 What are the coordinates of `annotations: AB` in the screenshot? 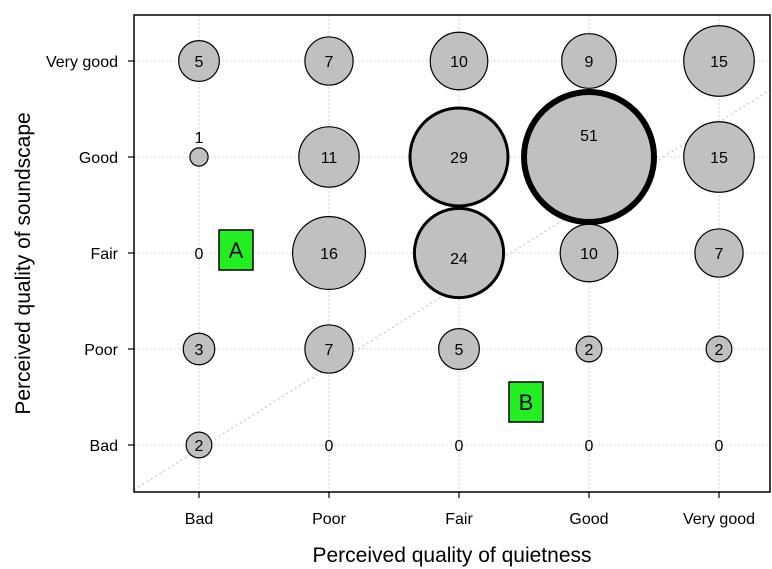 It's located at (381, 326).